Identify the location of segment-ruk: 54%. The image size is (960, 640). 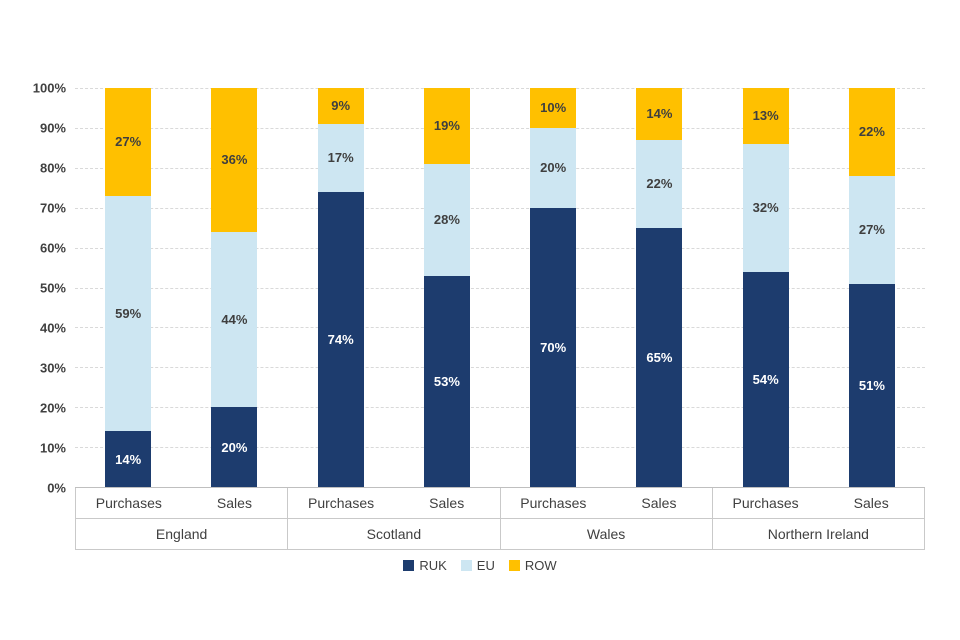
(765, 379).